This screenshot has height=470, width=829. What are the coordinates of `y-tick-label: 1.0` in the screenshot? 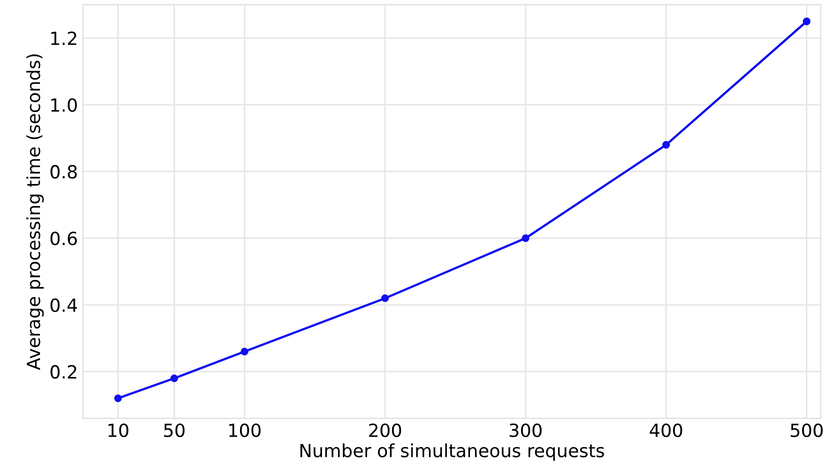 It's located at (64, 105).